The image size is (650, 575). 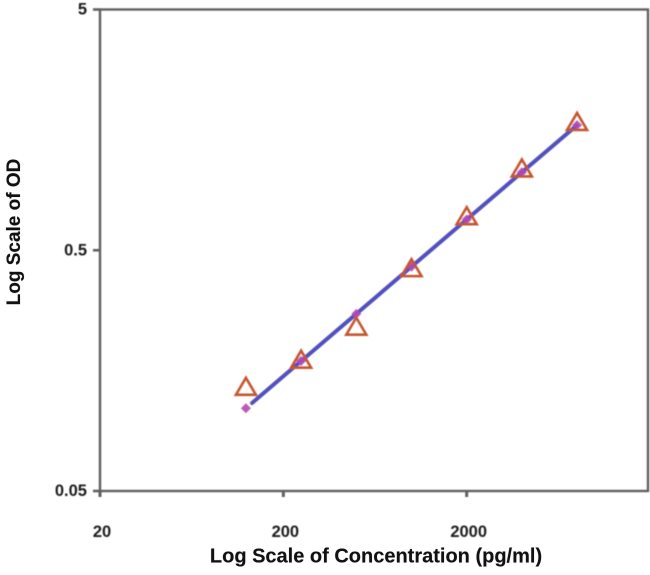 What do you see at coordinates (468, 532) in the screenshot?
I see `x-tick-label: 2000` at bounding box center [468, 532].